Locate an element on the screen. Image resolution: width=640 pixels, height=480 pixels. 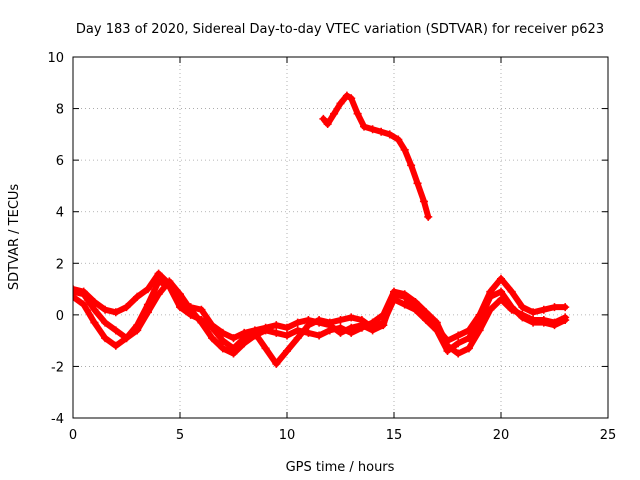
x-axis-label: GPS time / hours is located at coordinates (340, 467).